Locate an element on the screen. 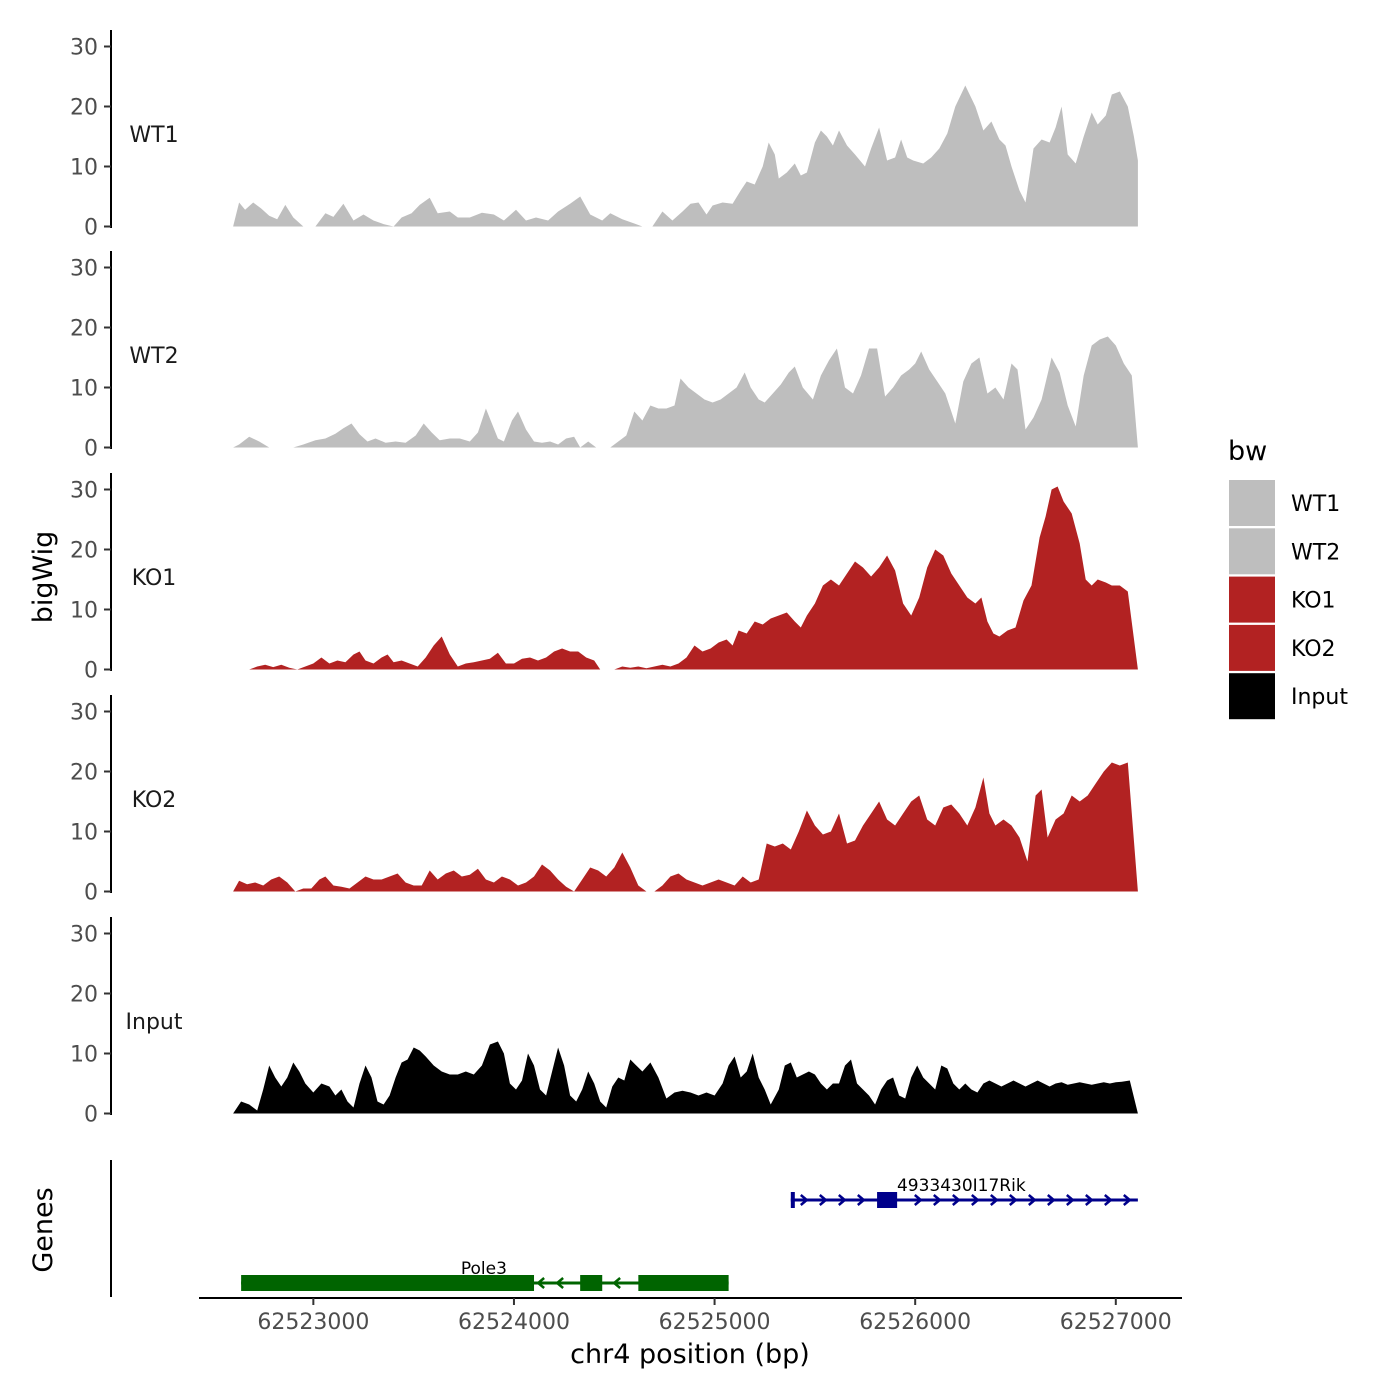 Image resolution: width=1400 pixels, height=1400 pixels. legend-label: Input is located at coordinates (1319, 697).